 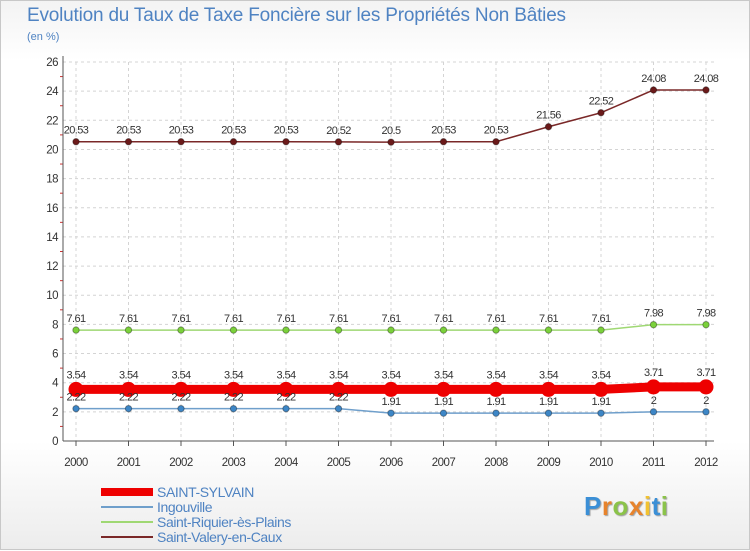 I want to click on data-label: 24.08, so click(x=706, y=79).